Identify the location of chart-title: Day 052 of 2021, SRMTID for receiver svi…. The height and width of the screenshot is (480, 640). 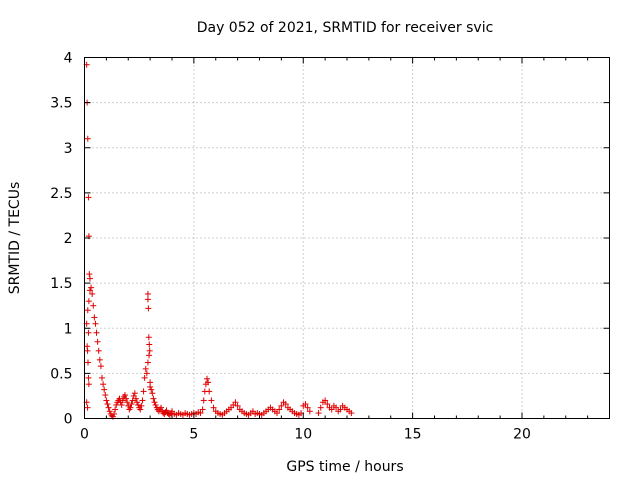
(345, 28).